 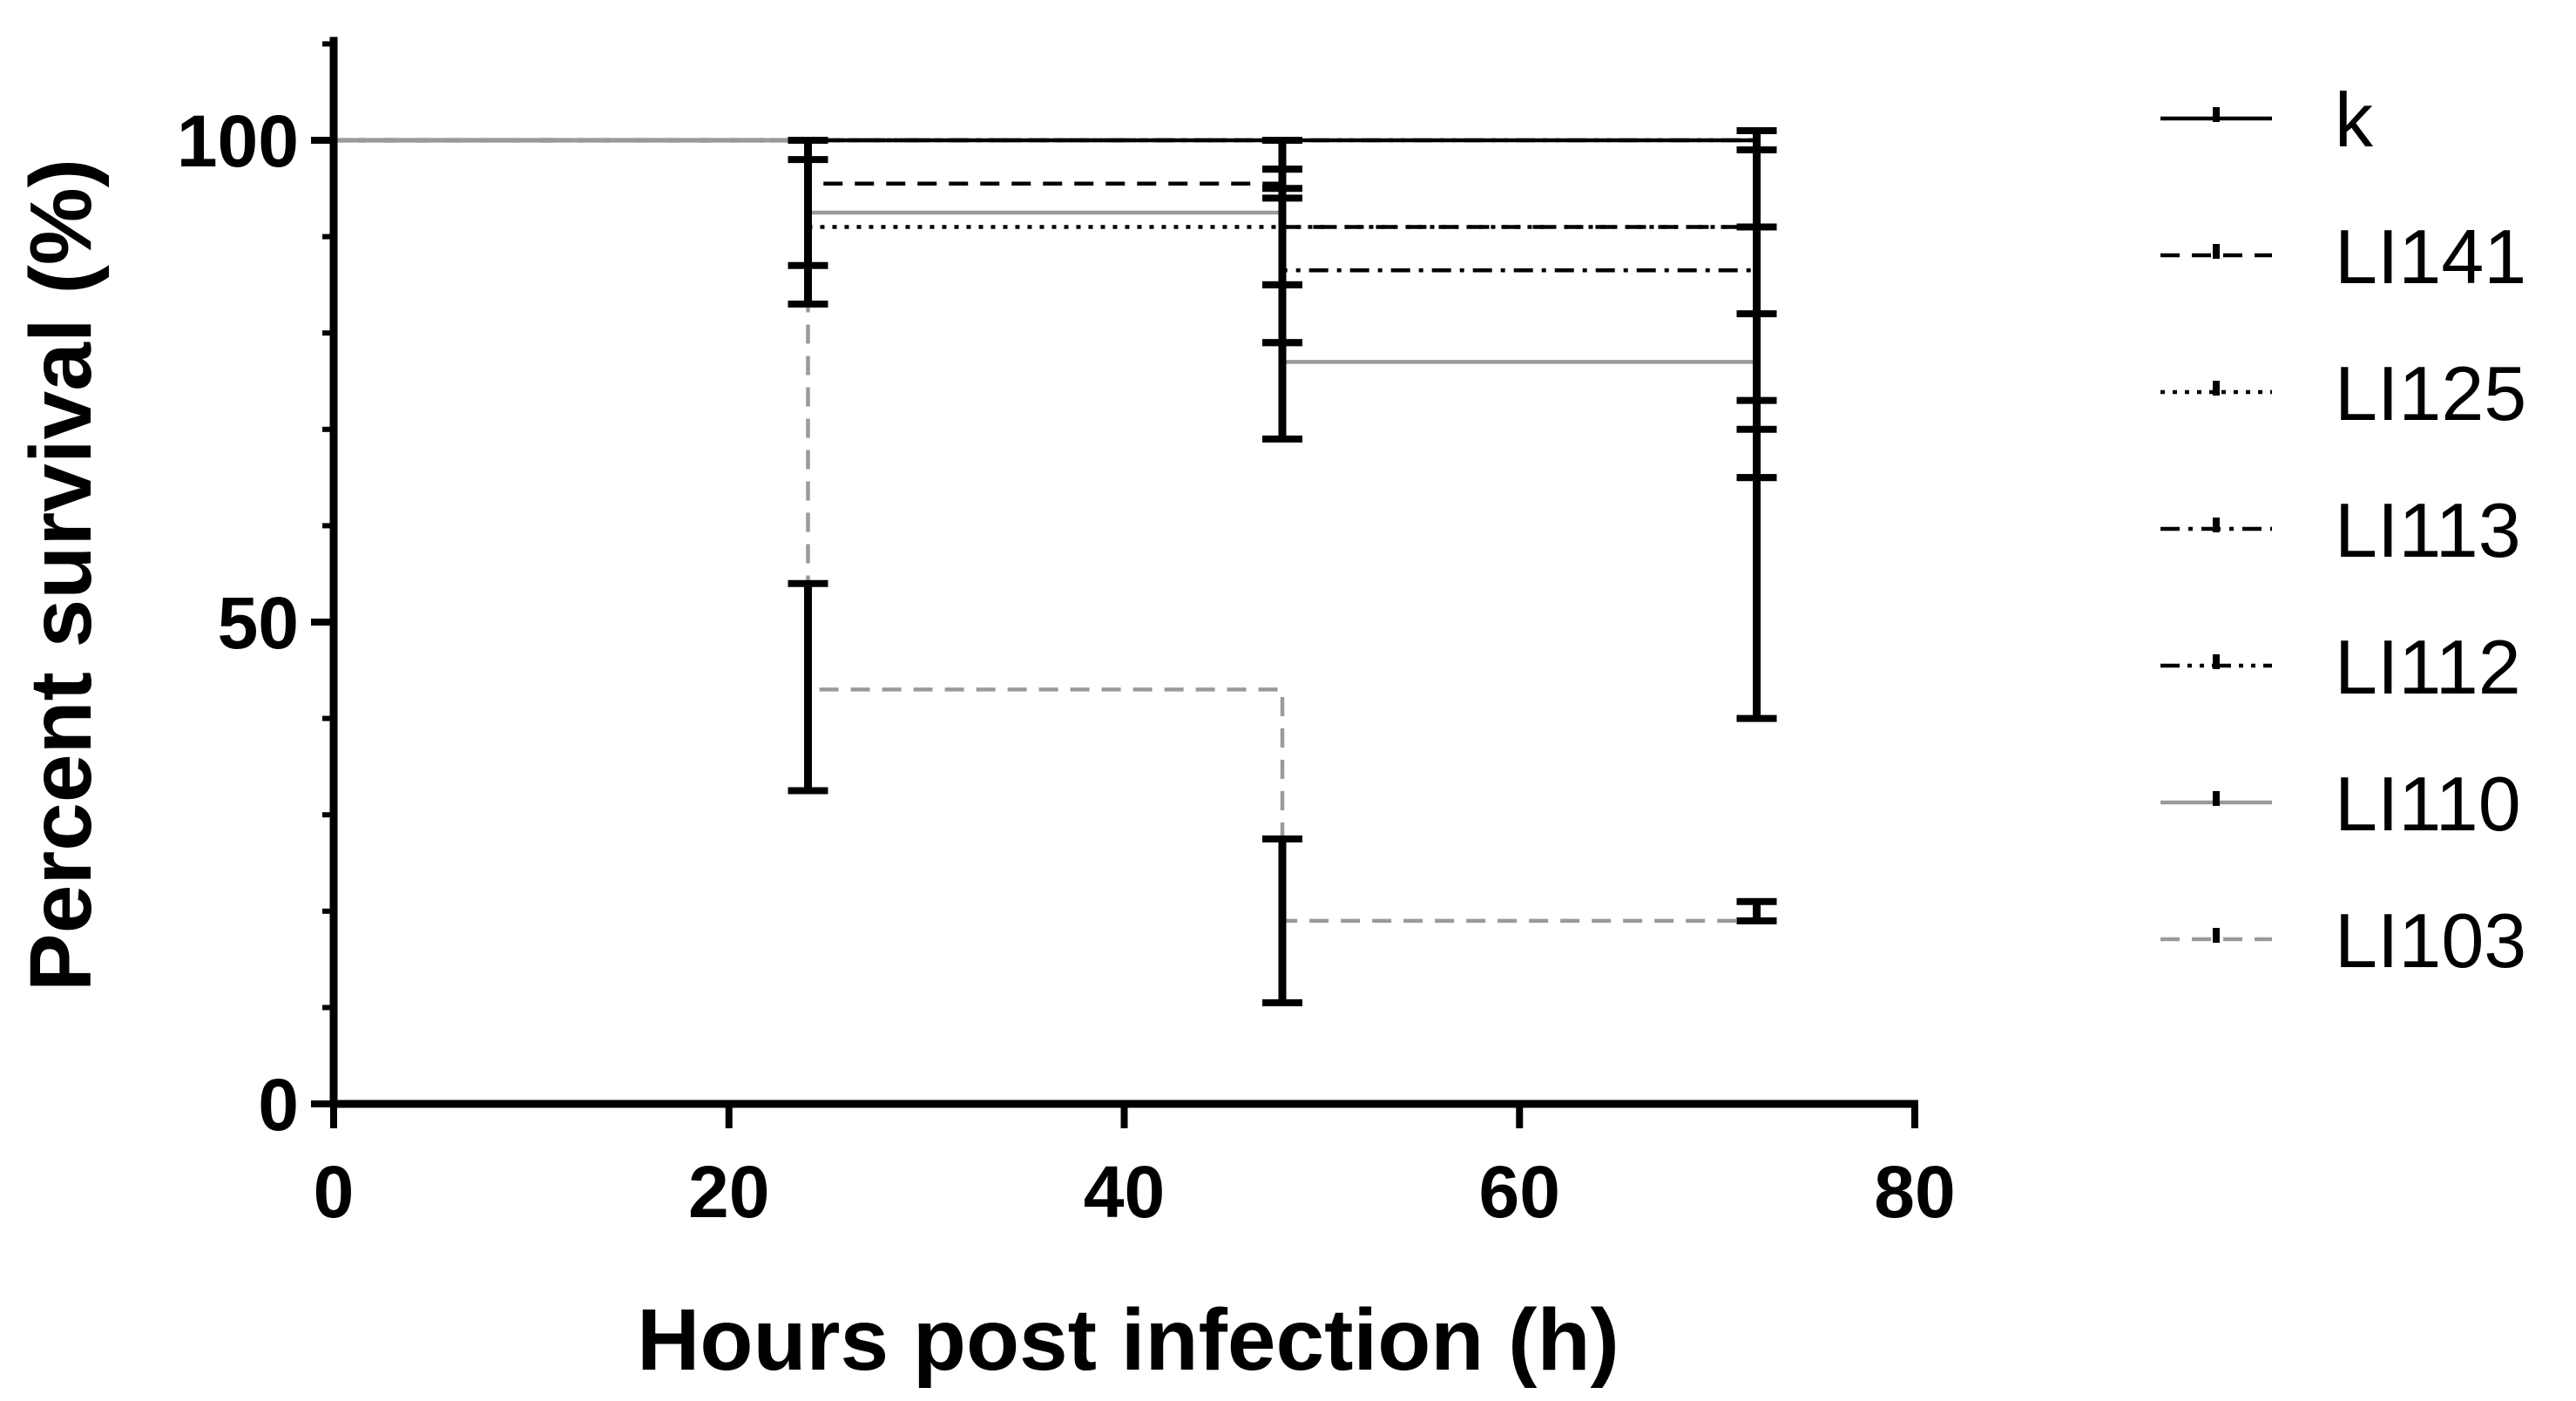 What do you see at coordinates (2430, 941) in the screenshot?
I see `legend-label: LI103` at bounding box center [2430, 941].